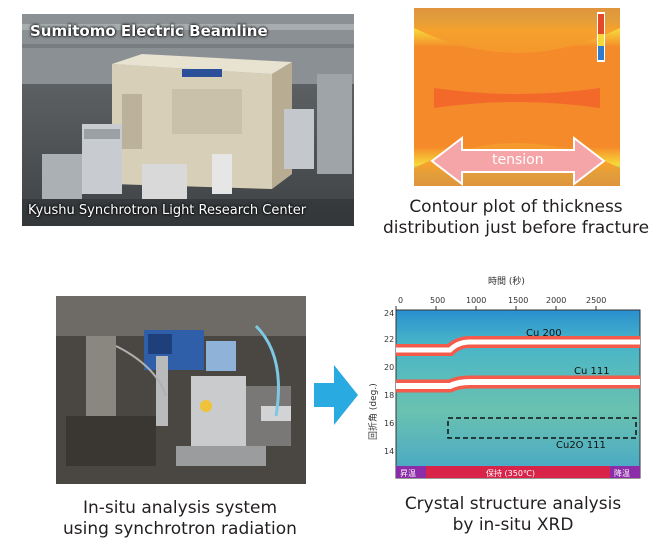 The width and height of the screenshot is (664, 542). What do you see at coordinates (389, 451) in the screenshot?
I see `y-tick-14: 14` at bounding box center [389, 451].